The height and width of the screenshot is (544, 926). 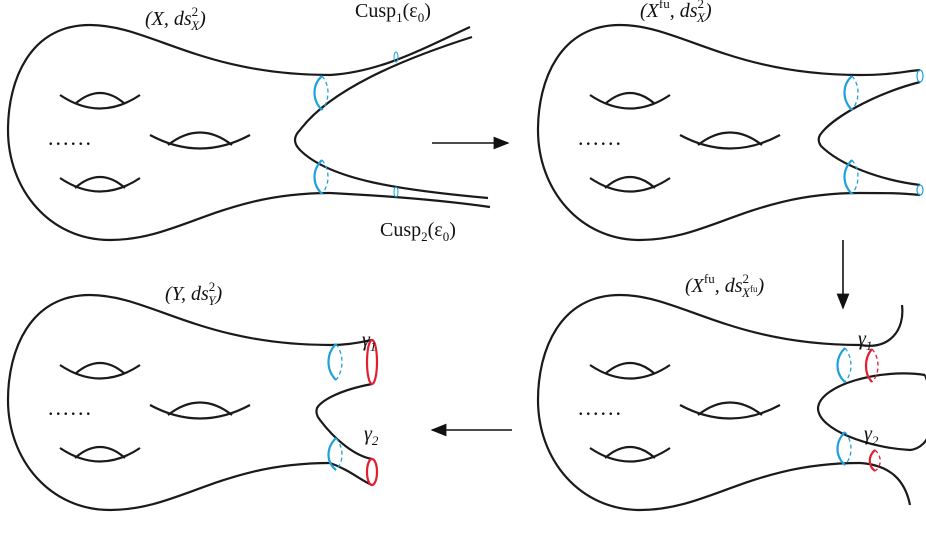 I want to click on label: (Xfu, ds2 Xfu), so click(x=724, y=285).